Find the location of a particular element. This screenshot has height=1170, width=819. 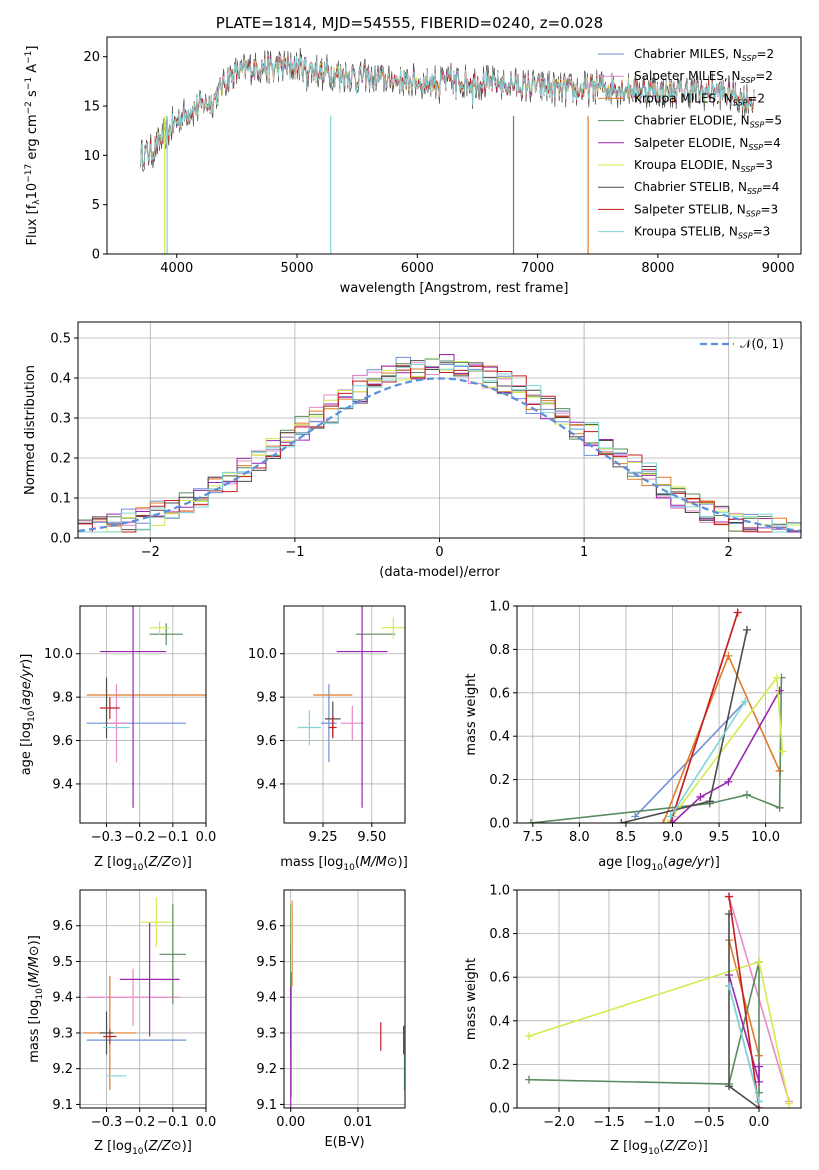

x-tick-label: −1.5 is located at coordinates (609, 1122).